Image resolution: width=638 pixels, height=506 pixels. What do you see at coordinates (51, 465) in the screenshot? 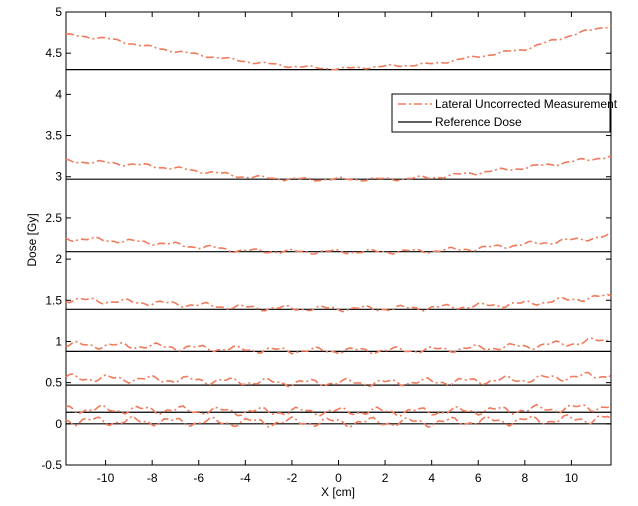
I see `y-tick-label: -0.5` at bounding box center [51, 465].